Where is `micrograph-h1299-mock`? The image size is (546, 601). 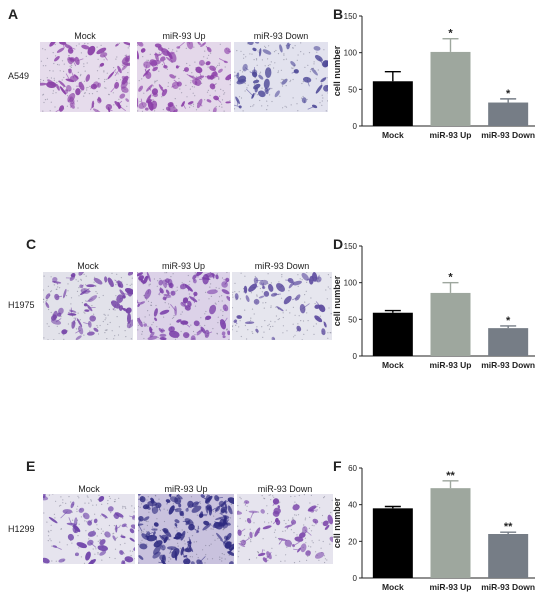 micrograph-h1299-mock is located at coordinates (89, 529).